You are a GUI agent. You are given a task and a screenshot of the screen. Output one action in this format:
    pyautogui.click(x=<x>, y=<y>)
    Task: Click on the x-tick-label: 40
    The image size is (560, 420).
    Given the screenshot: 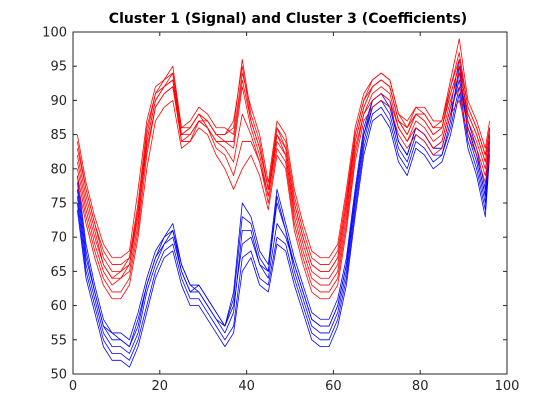 What is the action you would take?
    pyautogui.click(x=246, y=386)
    